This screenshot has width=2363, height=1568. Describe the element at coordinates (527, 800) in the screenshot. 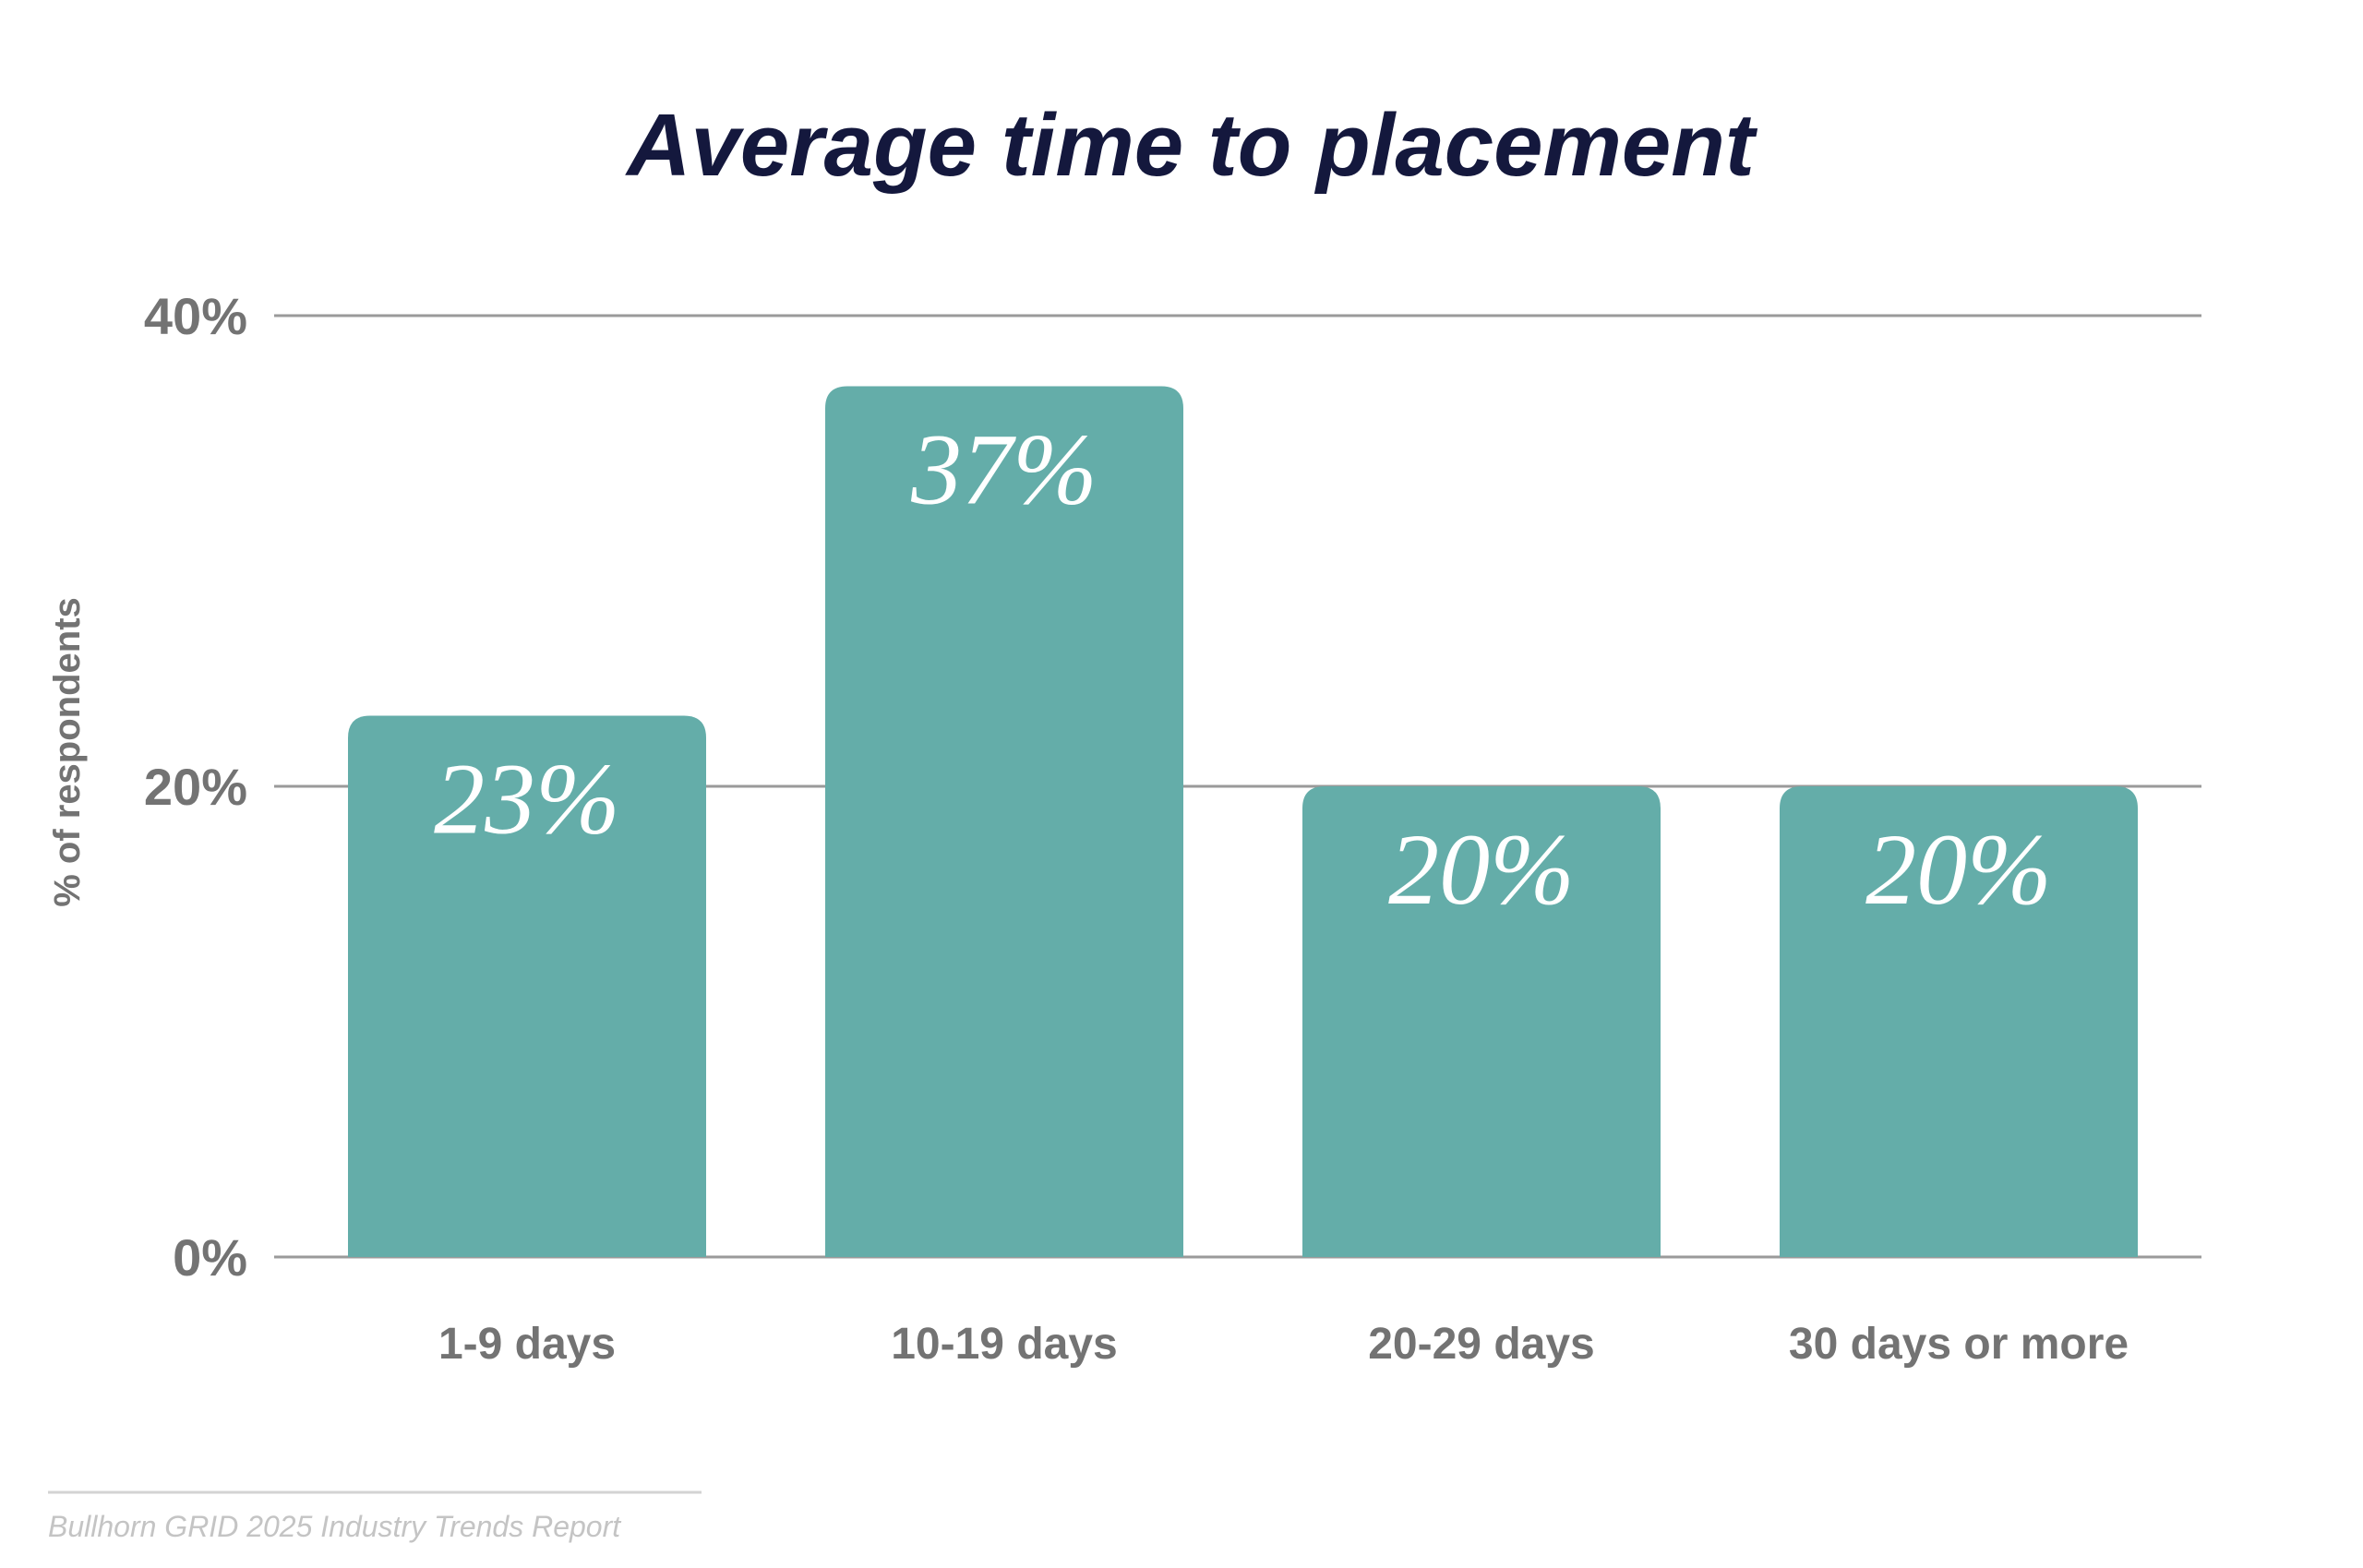

I see `data-label: 23%` at that location.